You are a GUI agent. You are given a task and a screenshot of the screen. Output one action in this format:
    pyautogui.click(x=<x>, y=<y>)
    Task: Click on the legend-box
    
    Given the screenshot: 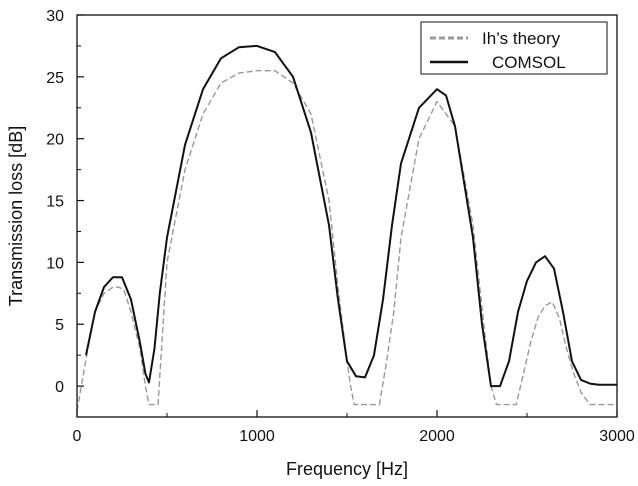 What is the action you would take?
    pyautogui.click(x=514, y=48)
    